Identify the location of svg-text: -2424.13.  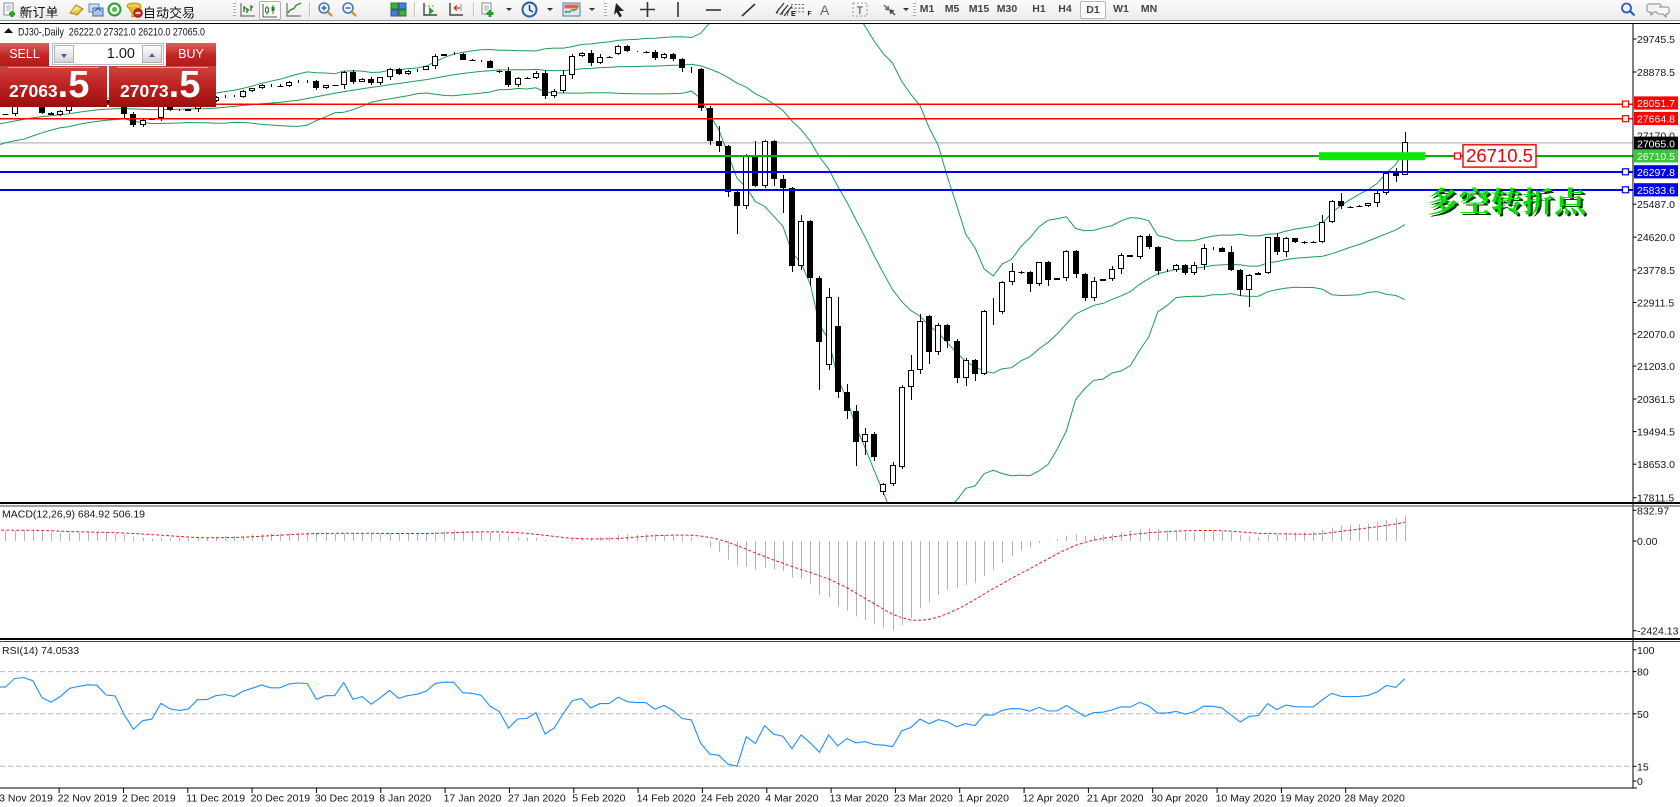
(1658, 632).